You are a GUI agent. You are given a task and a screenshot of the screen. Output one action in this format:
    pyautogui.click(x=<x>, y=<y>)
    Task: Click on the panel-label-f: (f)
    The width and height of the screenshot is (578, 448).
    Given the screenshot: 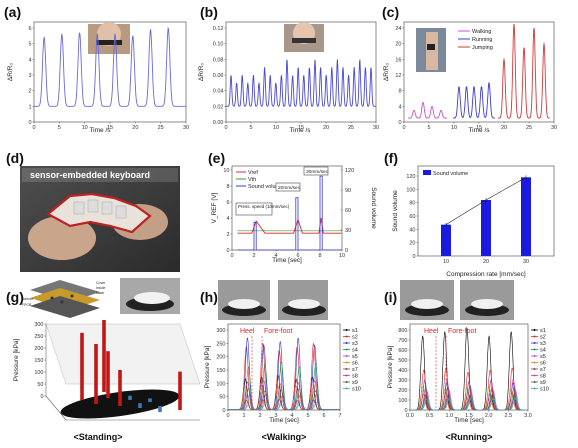 What is the action you would take?
    pyautogui.click(x=391, y=158)
    